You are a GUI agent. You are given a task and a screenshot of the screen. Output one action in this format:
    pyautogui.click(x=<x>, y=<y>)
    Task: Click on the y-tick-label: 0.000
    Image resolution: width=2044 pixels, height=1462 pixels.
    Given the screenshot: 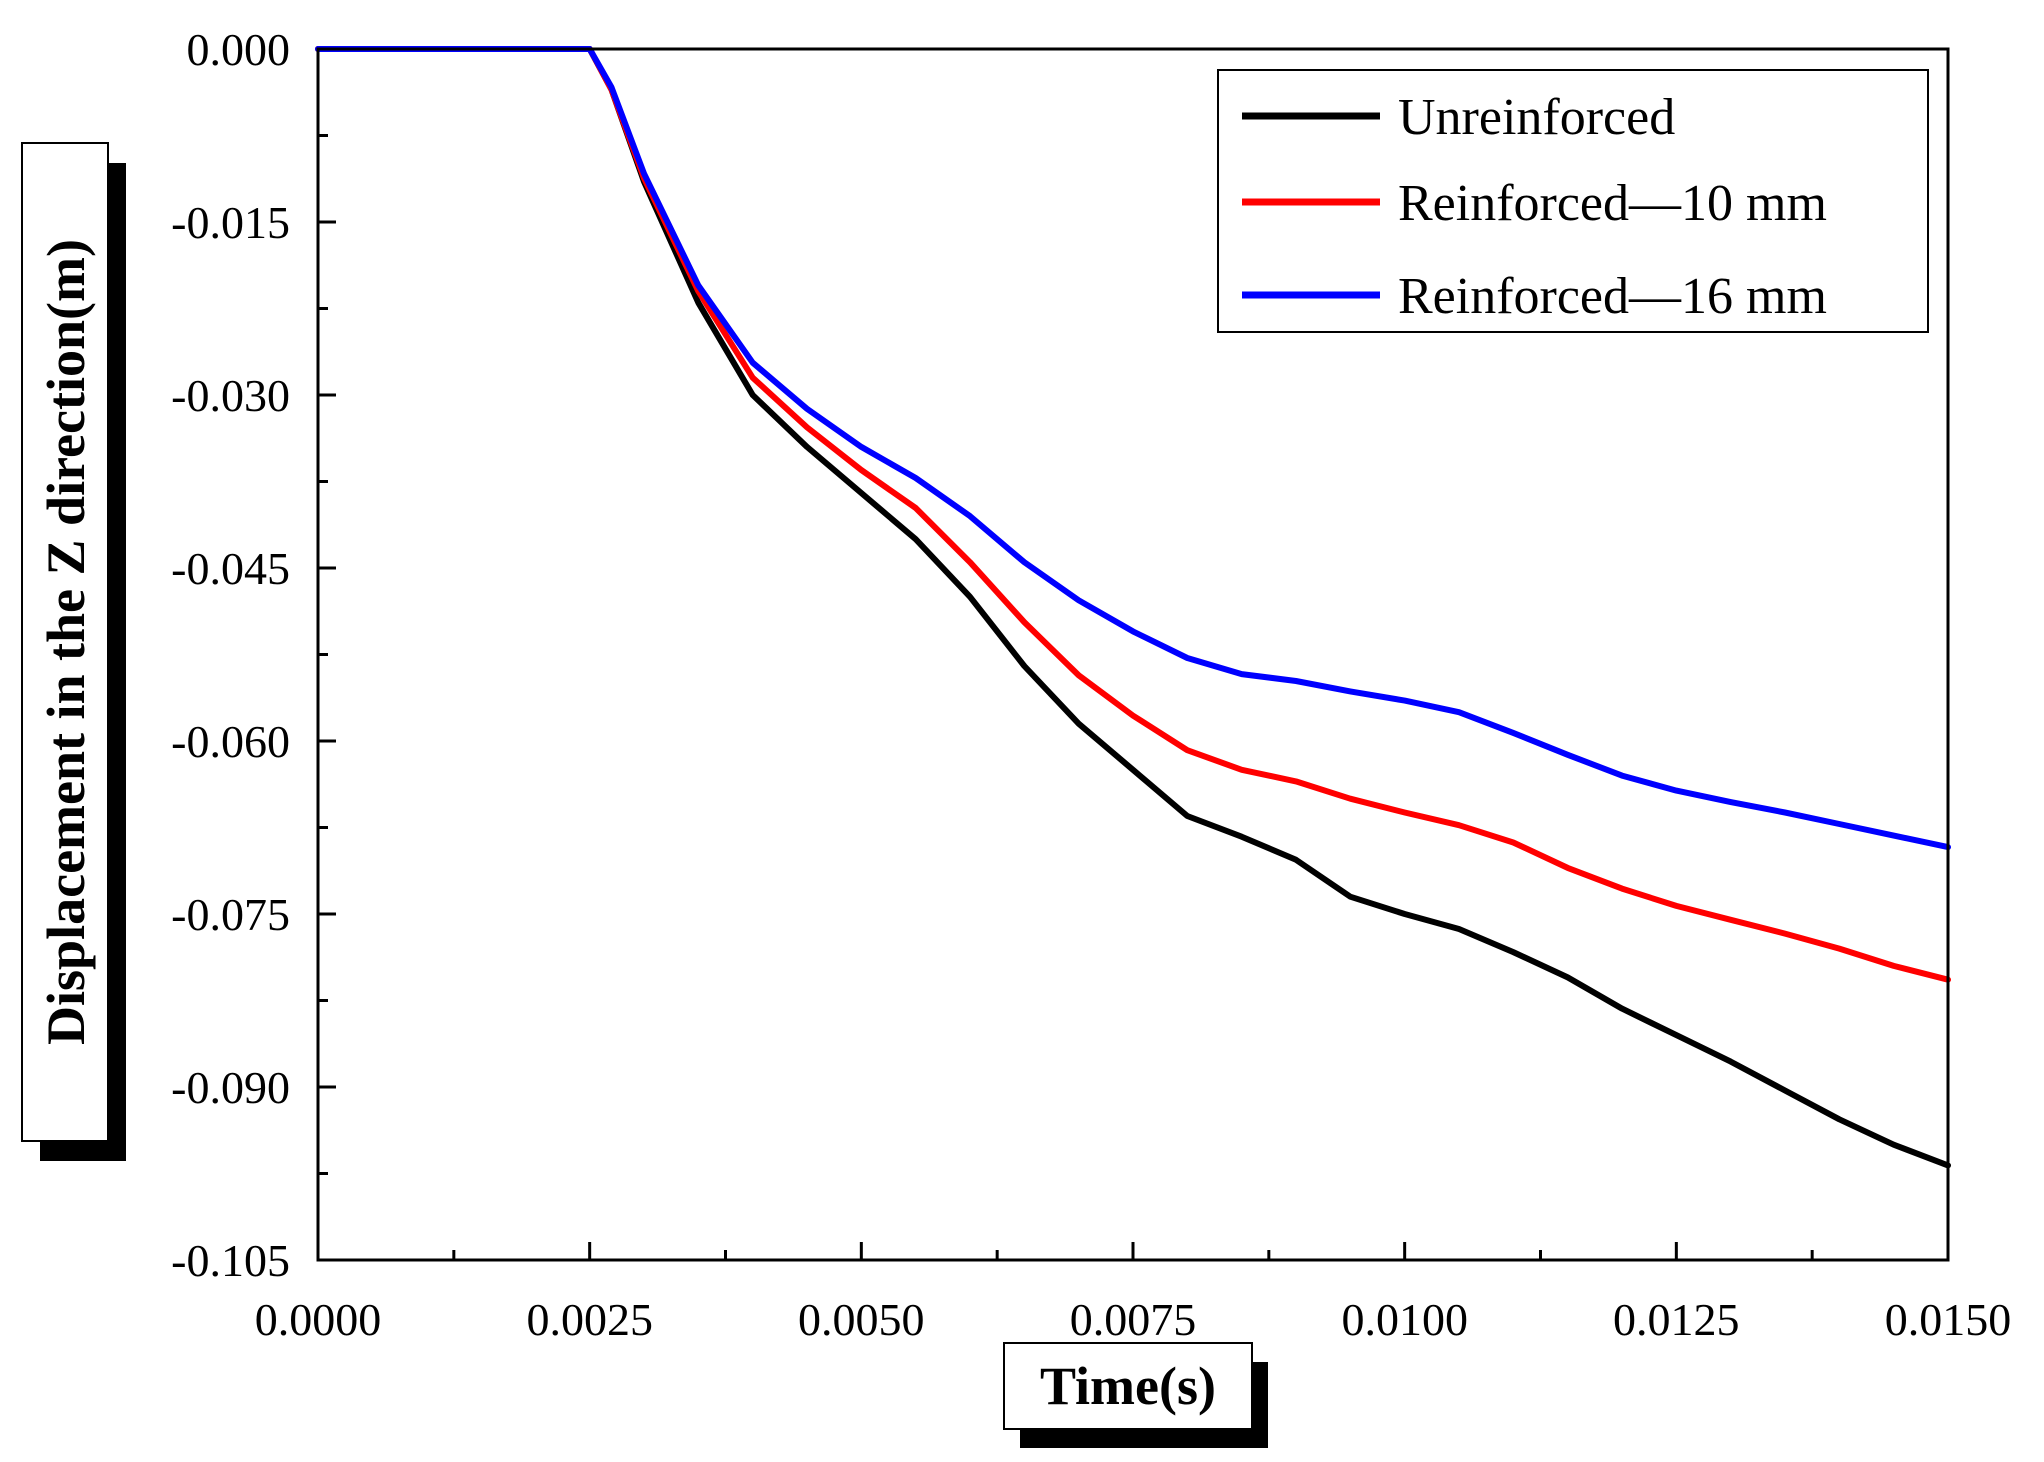 What is the action you would take?
    pyautogui.click(x=239, y=49)
    